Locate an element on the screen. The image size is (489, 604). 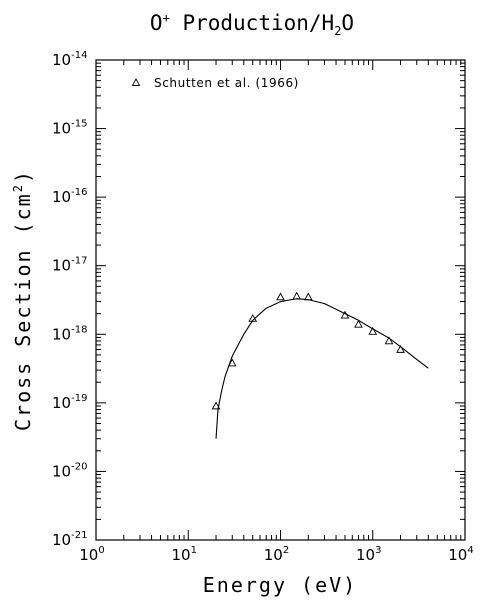
y-tick-label: 10-18 is located at coordinates (69, 333).